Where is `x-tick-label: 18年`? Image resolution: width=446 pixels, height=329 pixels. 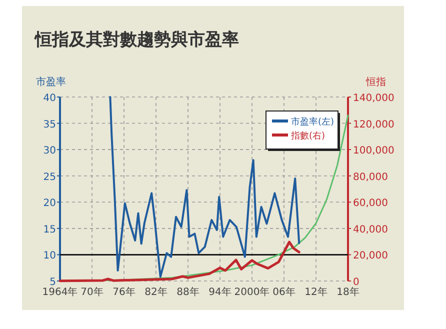 x-tick-label: 18年 is located at coordinates (348, 292).